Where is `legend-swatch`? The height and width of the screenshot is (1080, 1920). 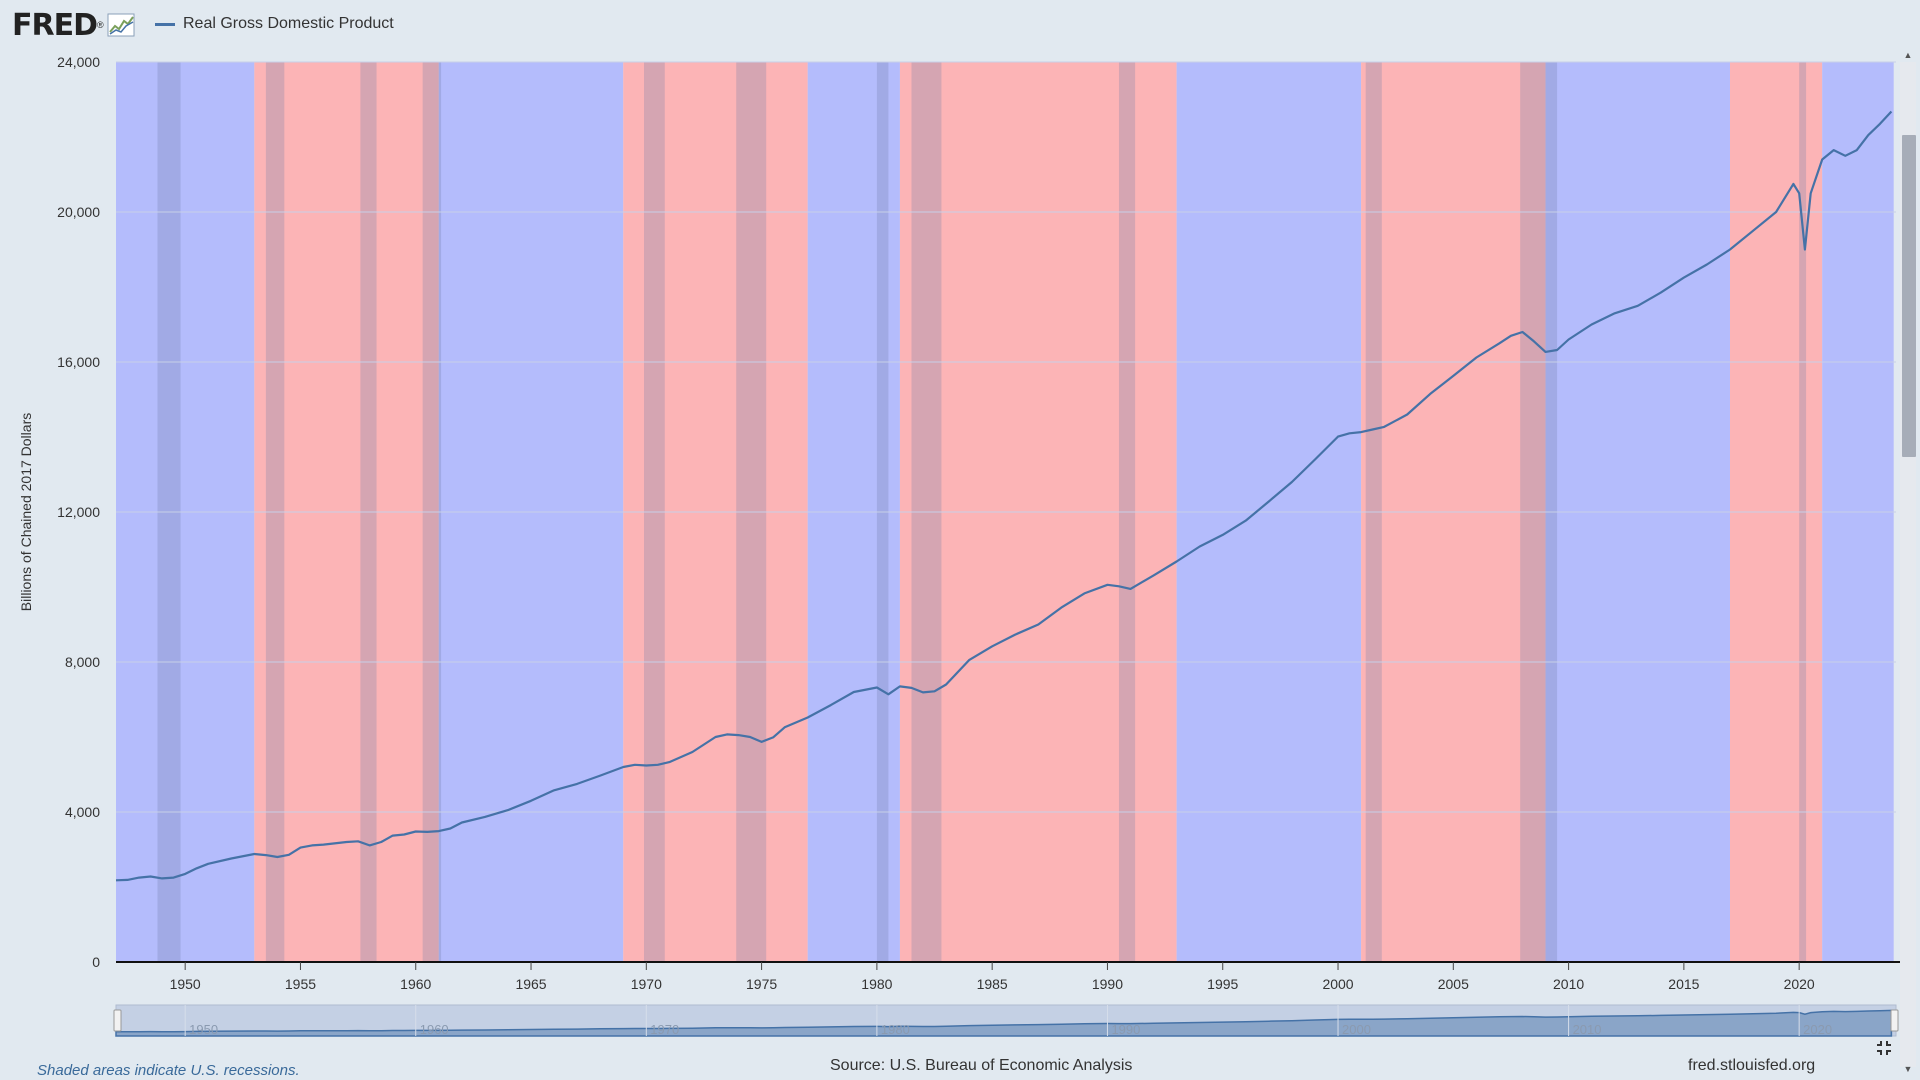
legend-swatch is located at coordinates (165, 24).